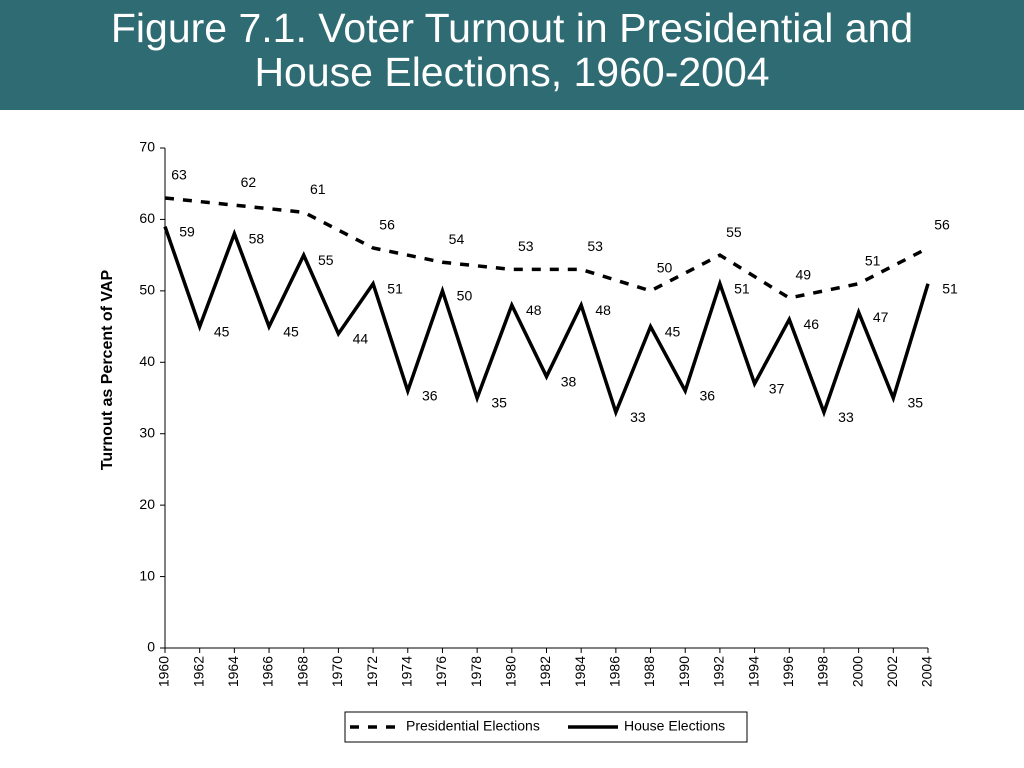 The height and width of the screenshot is (768, 1024). Describe the element at coordinates (441, 671) in the screenshot. I see `x-tick-label: 1976` at that location.